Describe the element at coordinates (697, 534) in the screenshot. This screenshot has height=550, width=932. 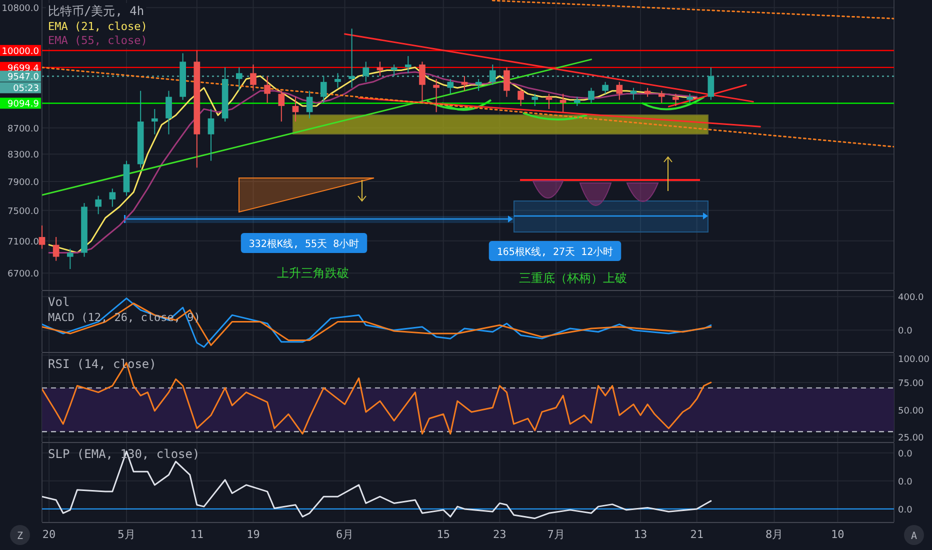
I see `x-tick-label: 21` at that location.